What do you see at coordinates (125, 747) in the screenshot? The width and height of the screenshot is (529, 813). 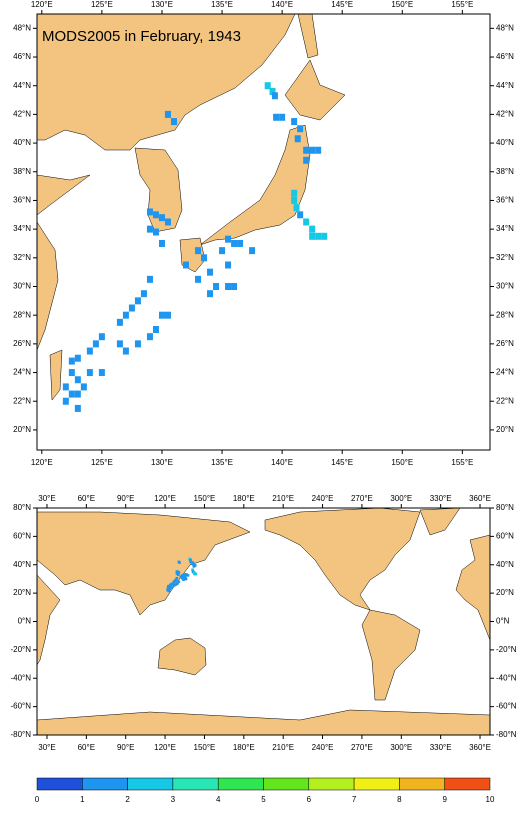 I see `x-tick-label: 90°E` at bounding box center [125, 747].